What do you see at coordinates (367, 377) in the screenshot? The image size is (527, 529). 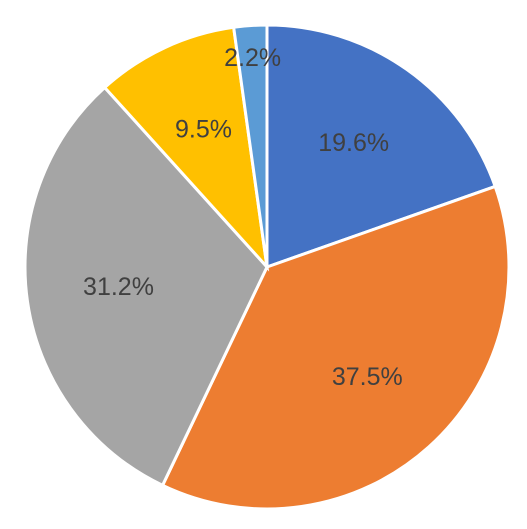 I see `pie-slice-label-2: 37.5%` at bounding box center [367, 377].